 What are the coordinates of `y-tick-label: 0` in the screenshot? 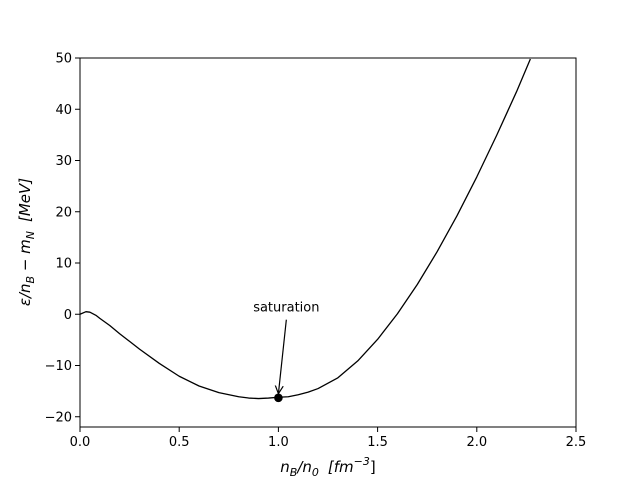 It's located at (68, 315).